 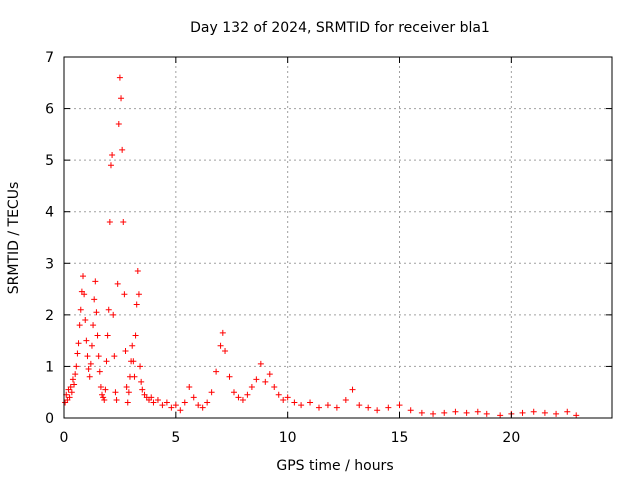 What do you see at coordinates (49, 419) in the screenshot?
I see `y-tick-label: 0` at bounding box center [49, 419].